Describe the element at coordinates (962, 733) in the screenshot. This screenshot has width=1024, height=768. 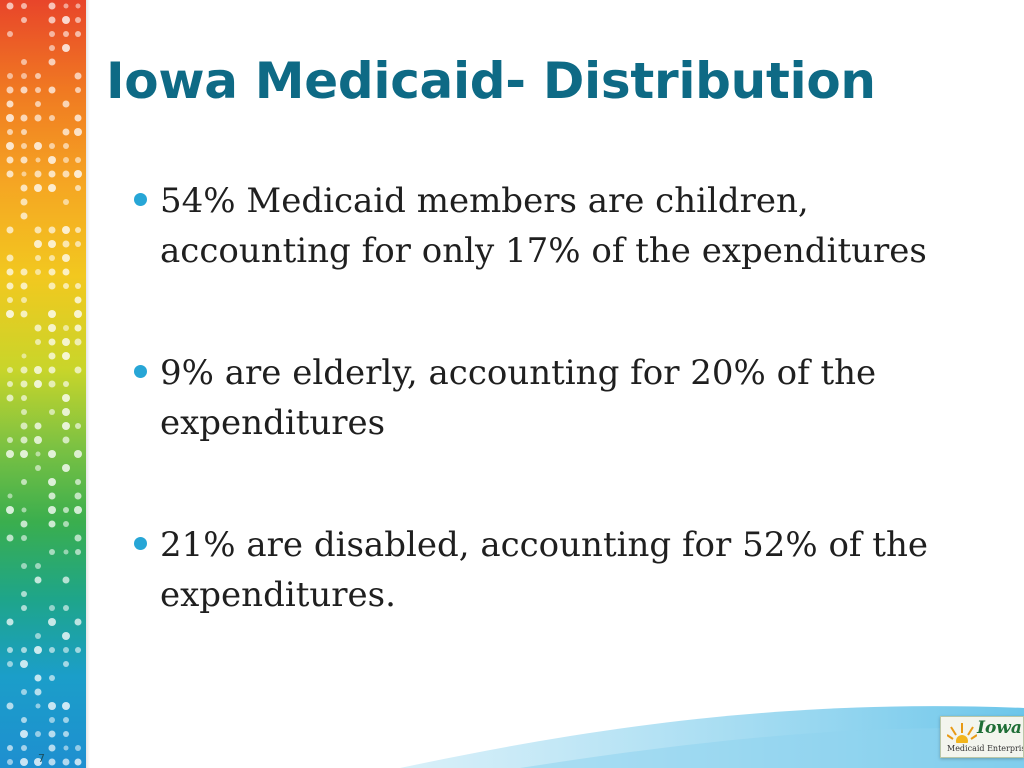
I see `sun-rays-icon` at that location.